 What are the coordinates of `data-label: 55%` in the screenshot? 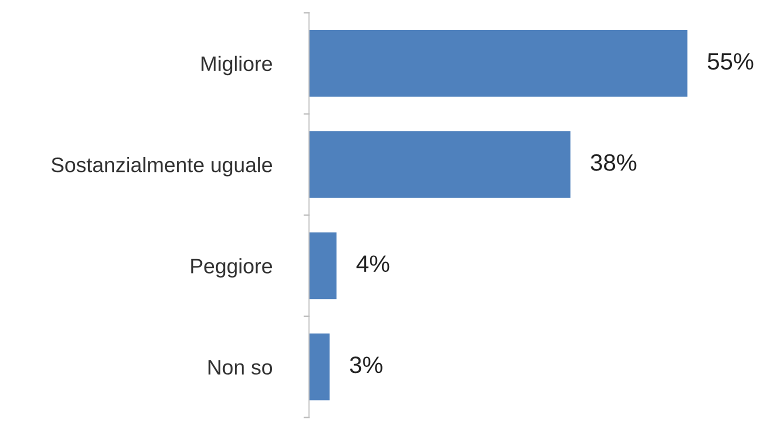 It's located at (731, 61).